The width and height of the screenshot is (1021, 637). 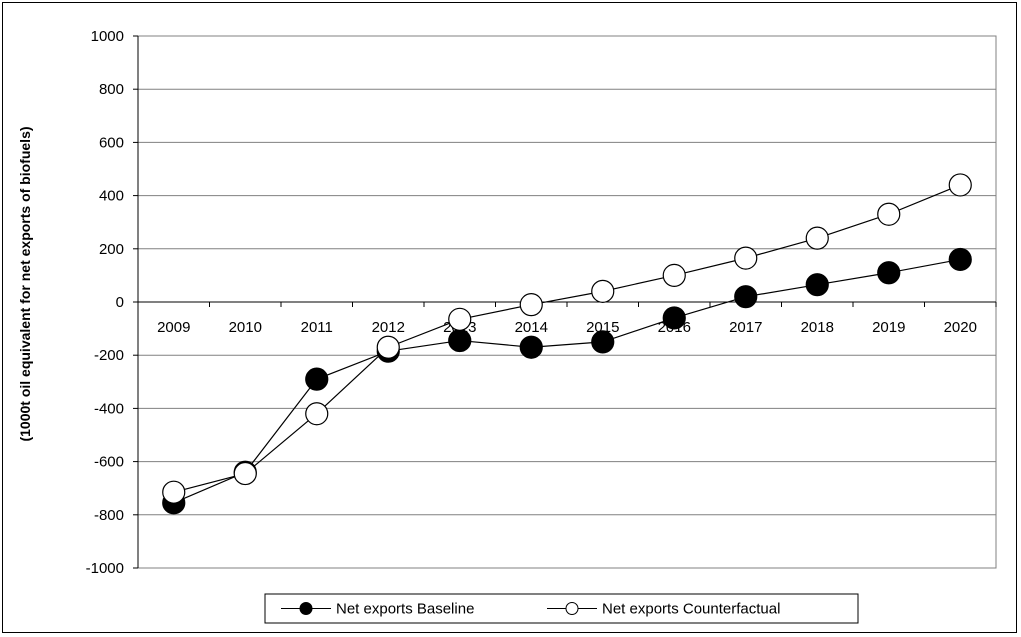 I want to click on y-tick-label: -600, so click(x=109, y=462).